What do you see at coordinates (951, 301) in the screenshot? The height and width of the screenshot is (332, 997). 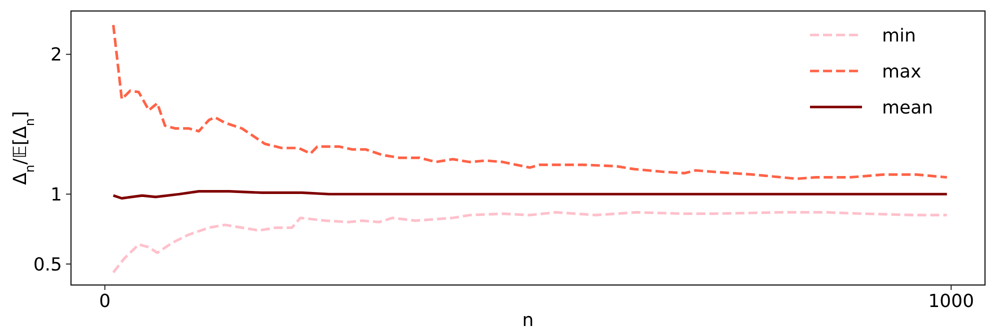 I see `x-tick-label: 1000` at bounding box center [951, 301].